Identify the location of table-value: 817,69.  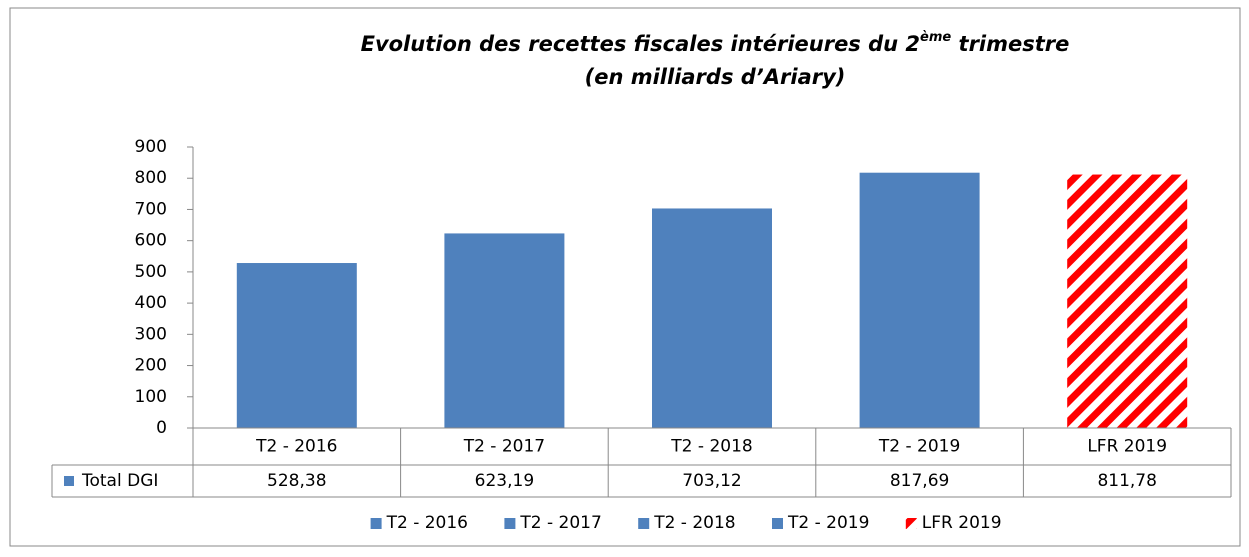
(919, 481).